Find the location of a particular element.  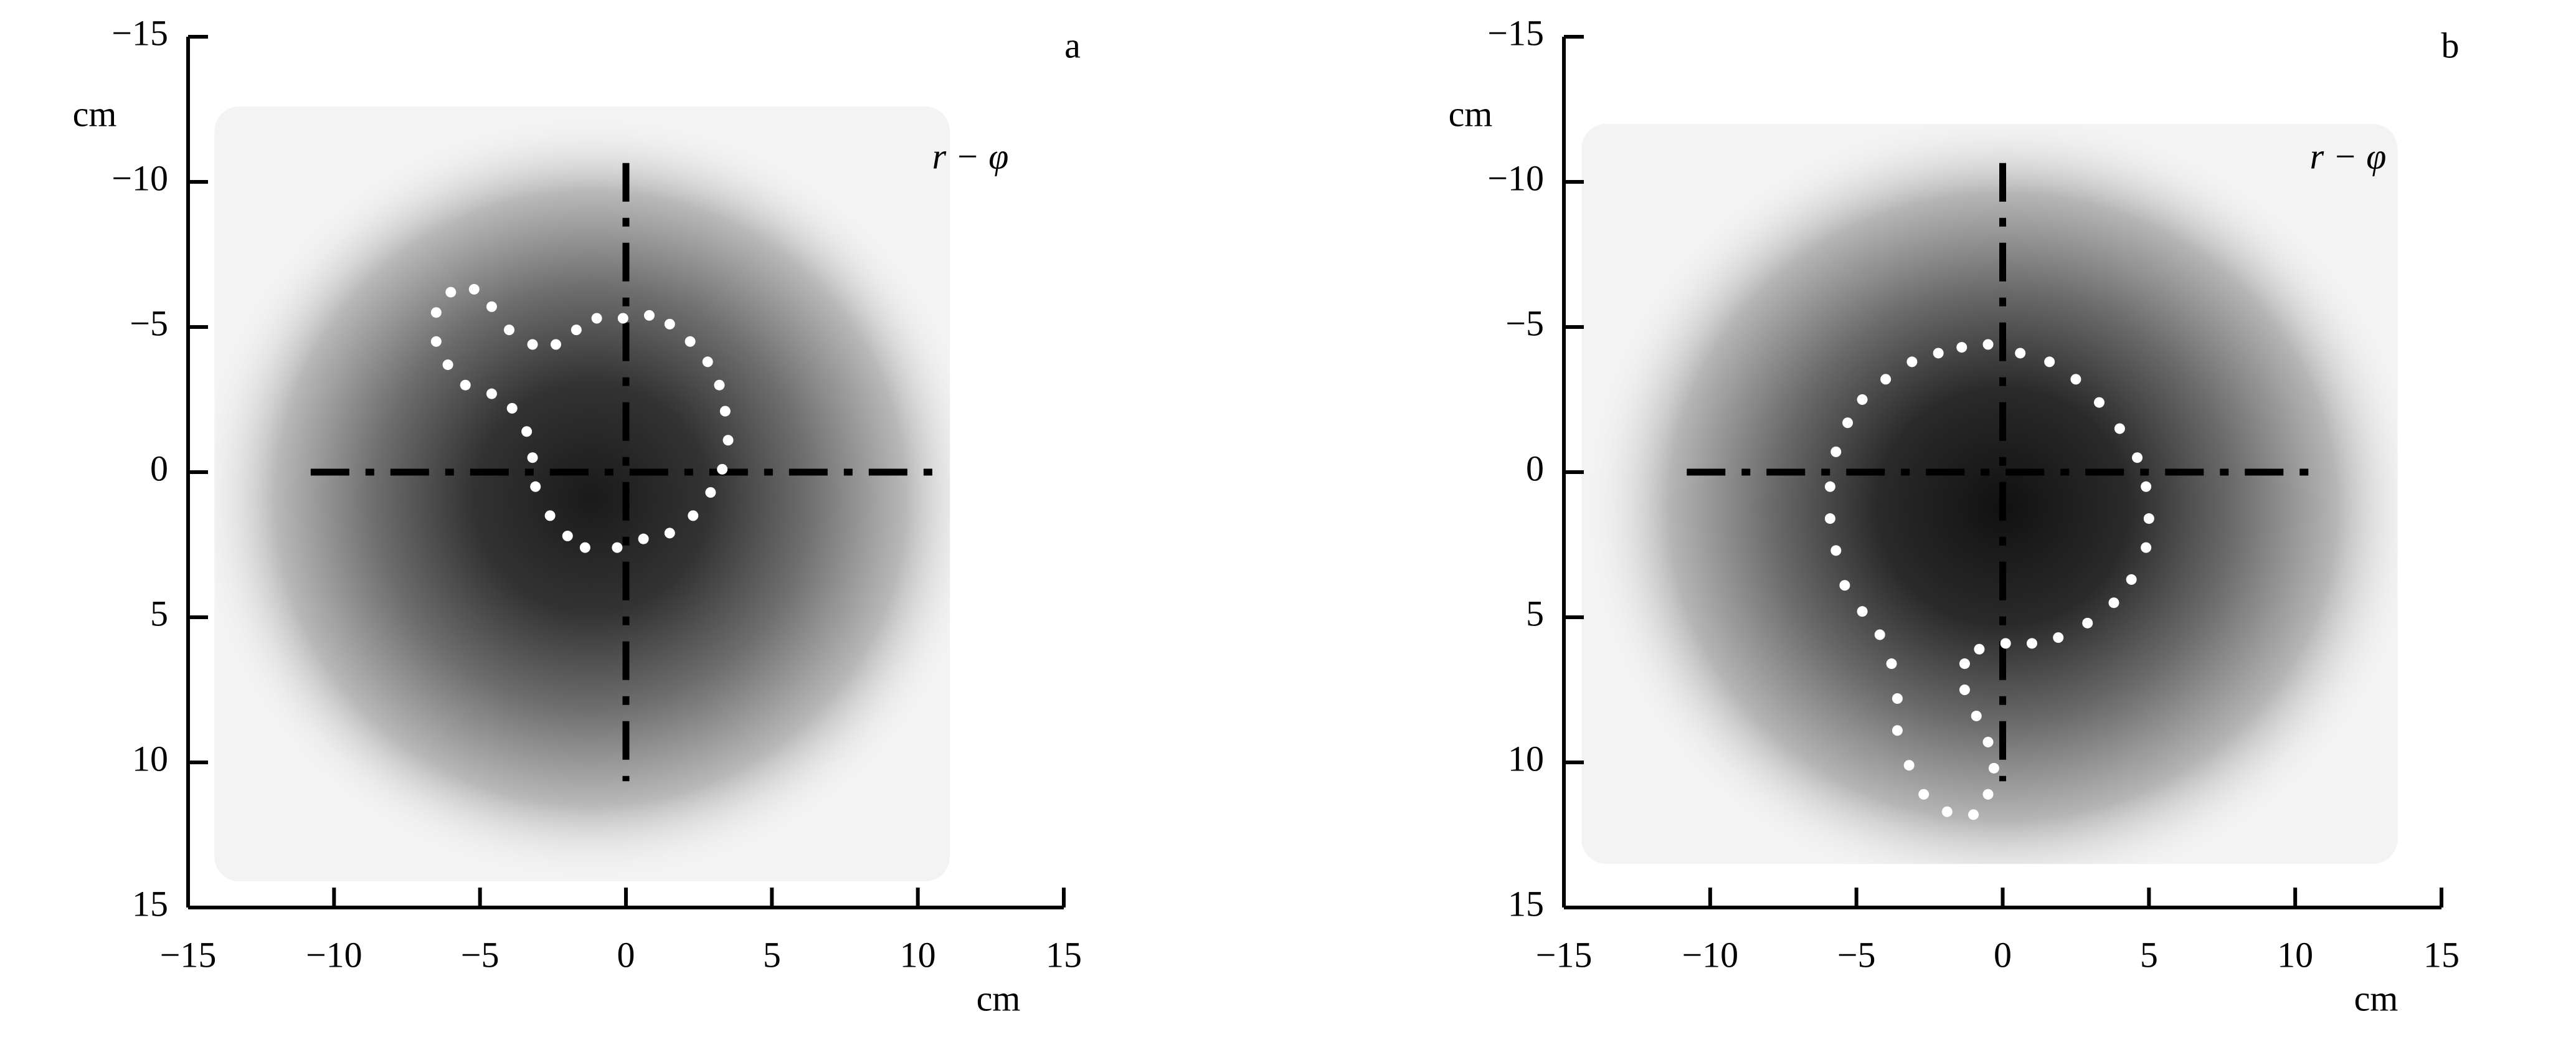

x-tick-label: 15 is located at coordinates (1064, 955).